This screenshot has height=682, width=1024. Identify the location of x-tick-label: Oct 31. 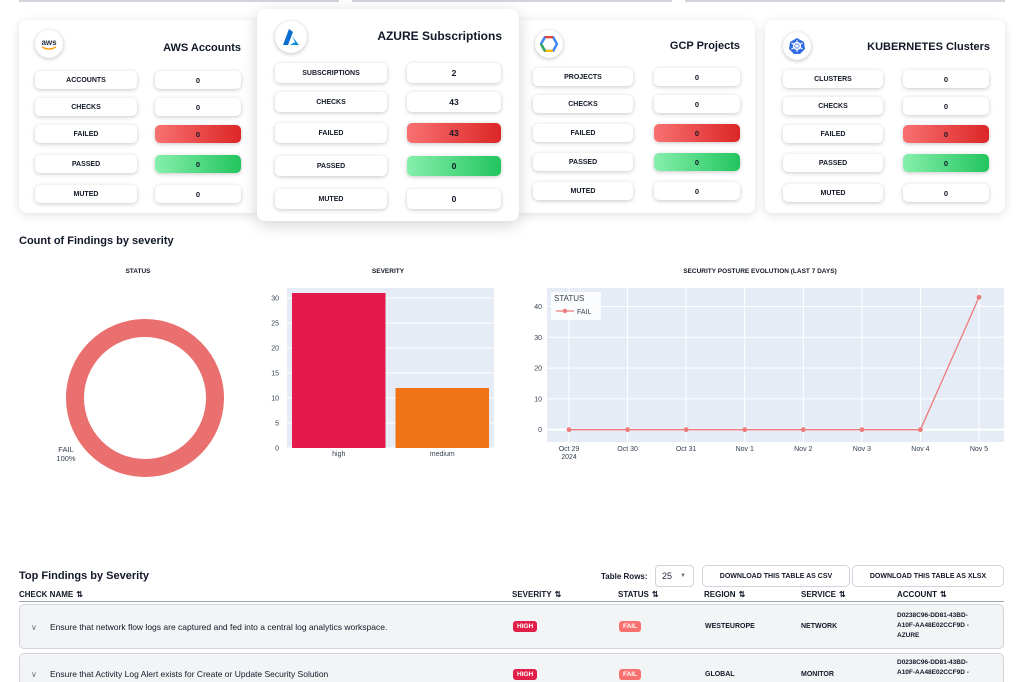
(686, 449).